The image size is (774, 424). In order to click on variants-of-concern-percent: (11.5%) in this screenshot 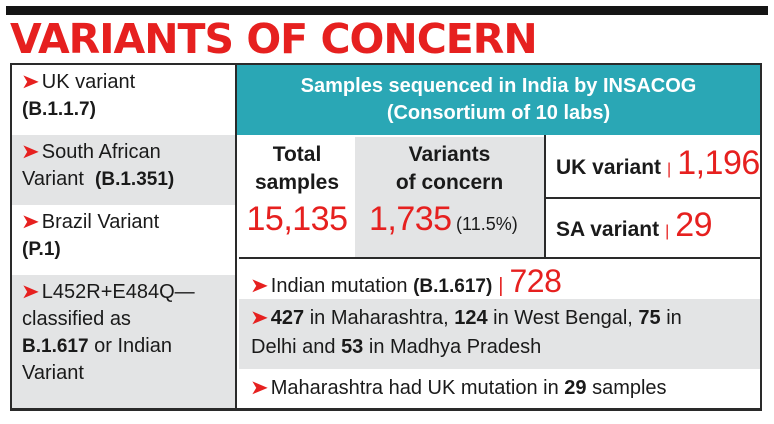, I will do `click(487, 224)`.